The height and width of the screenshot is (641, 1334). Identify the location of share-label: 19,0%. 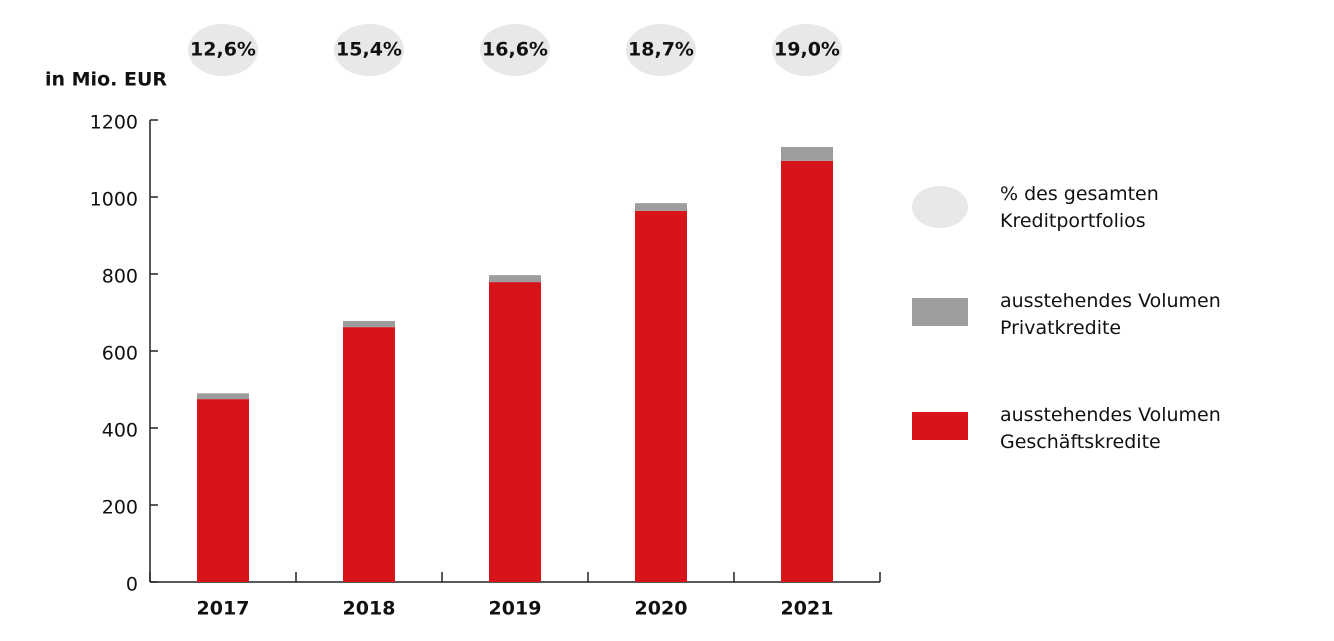
(807, 50).